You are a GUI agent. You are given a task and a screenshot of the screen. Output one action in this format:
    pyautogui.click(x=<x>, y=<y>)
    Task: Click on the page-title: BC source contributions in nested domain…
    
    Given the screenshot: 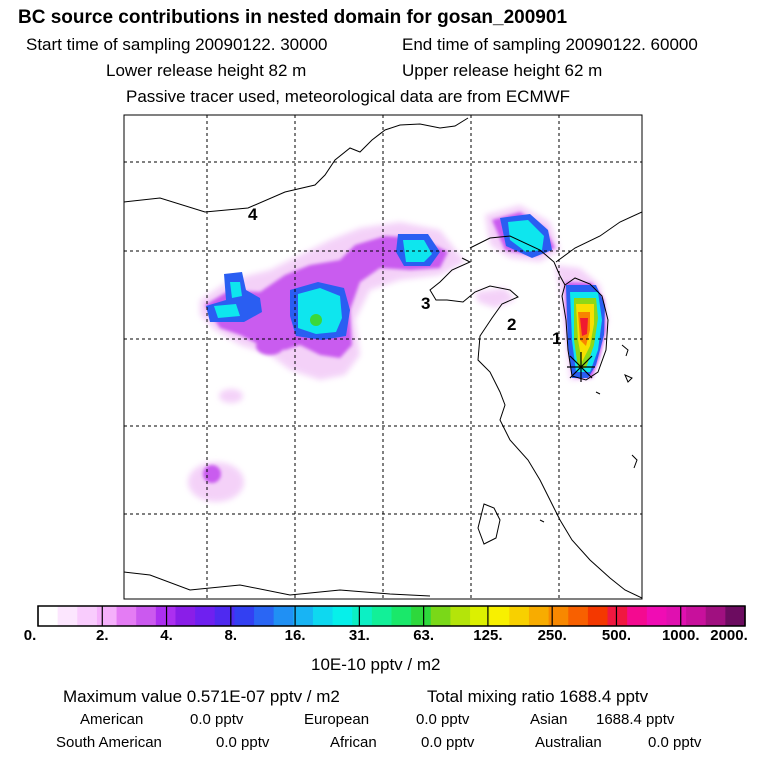 What is the action you would take?
    pyautogui.click(x=293, y=17)
    